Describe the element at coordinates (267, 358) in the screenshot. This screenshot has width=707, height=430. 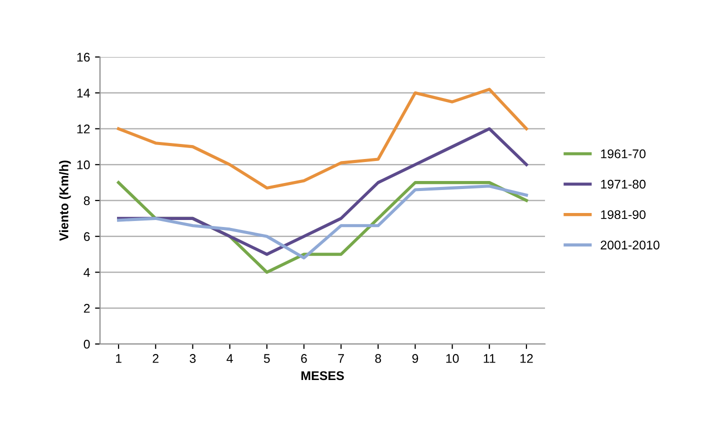
I see `x-tick-label: 5` at that location.